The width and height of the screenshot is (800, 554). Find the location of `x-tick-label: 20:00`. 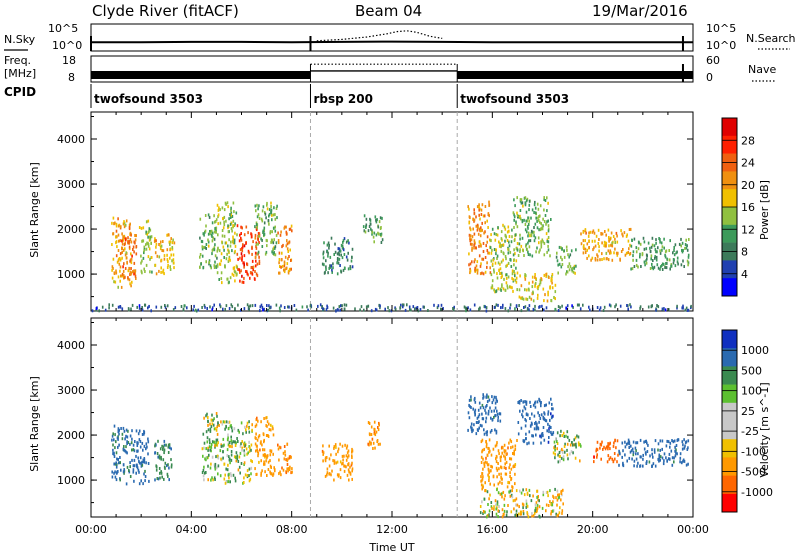

x-tick-label: 20:00 is located at coordinates (593, 529).